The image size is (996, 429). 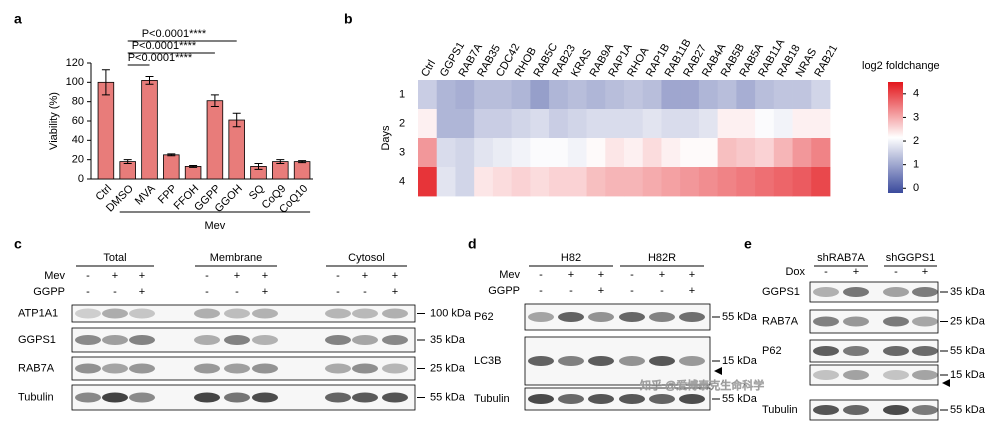 I want to click on row-label: 3, so click(x=402, y=152).